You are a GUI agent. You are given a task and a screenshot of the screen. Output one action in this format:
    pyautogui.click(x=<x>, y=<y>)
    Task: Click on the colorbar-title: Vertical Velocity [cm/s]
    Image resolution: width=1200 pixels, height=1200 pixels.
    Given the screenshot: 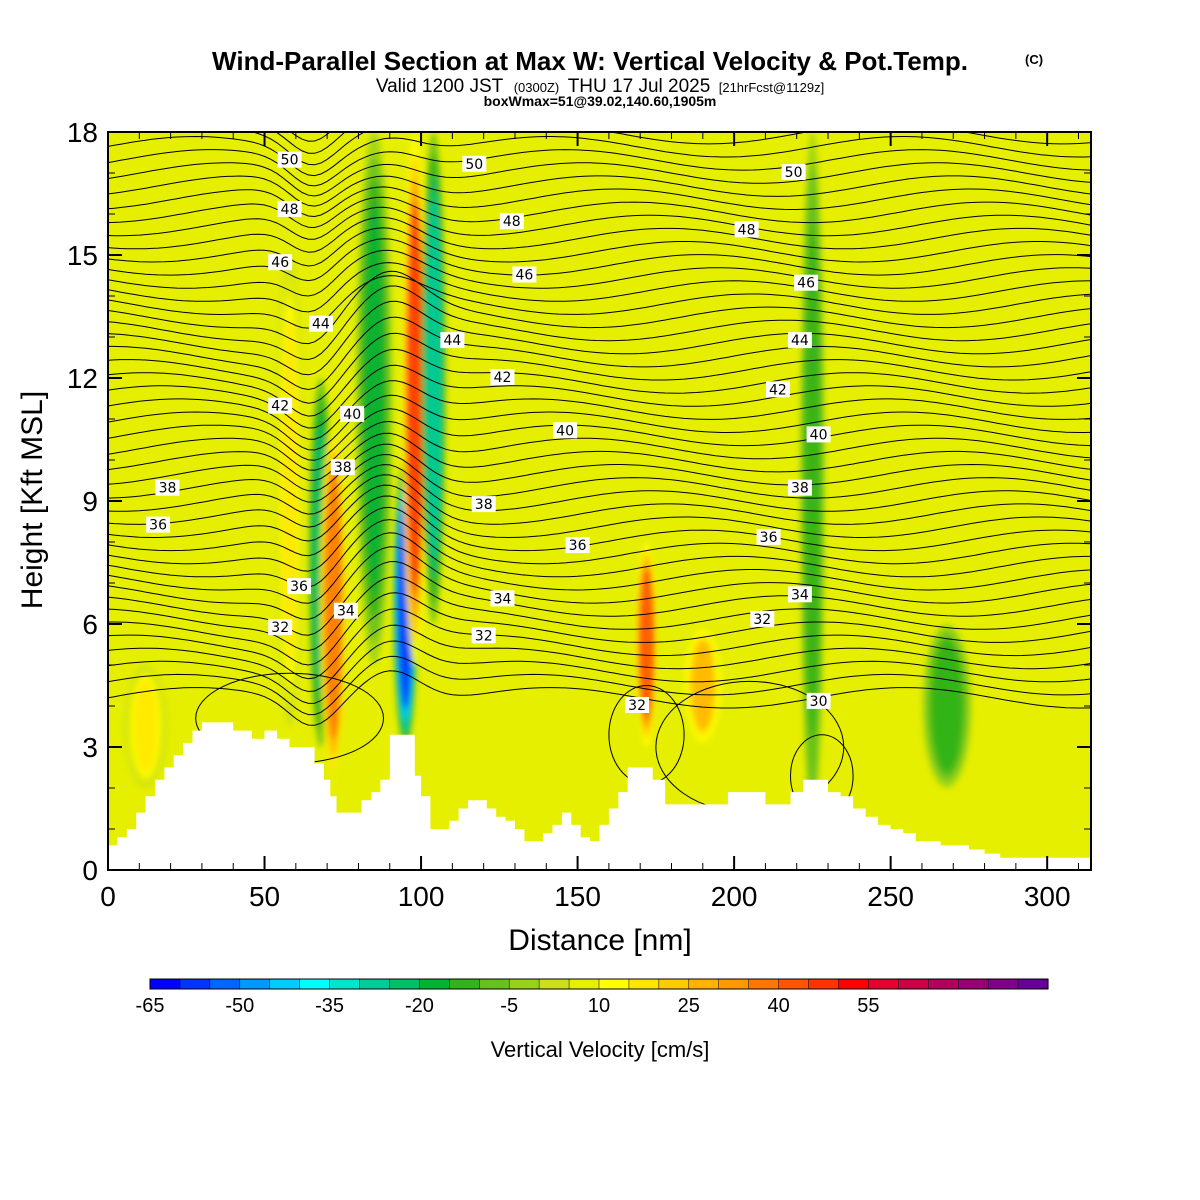 What is the action you would take?
    pyautogui.click(x=600, y=1049)
    